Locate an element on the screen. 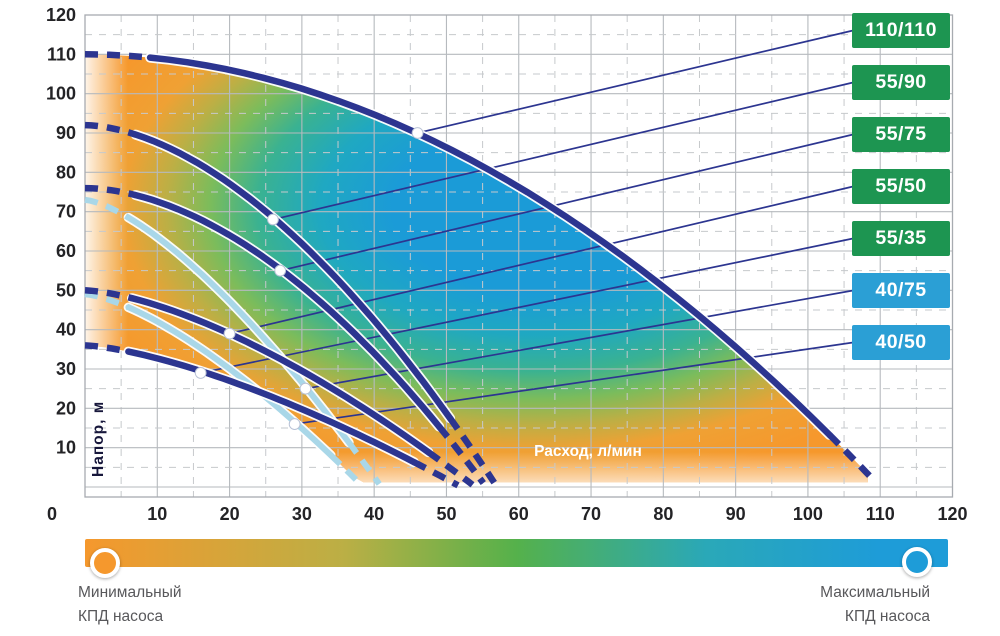 The width and height of the screenshot is (1000, 636). pump-model-tag-55-75: 55/75 is located at coordinates (901, 134).